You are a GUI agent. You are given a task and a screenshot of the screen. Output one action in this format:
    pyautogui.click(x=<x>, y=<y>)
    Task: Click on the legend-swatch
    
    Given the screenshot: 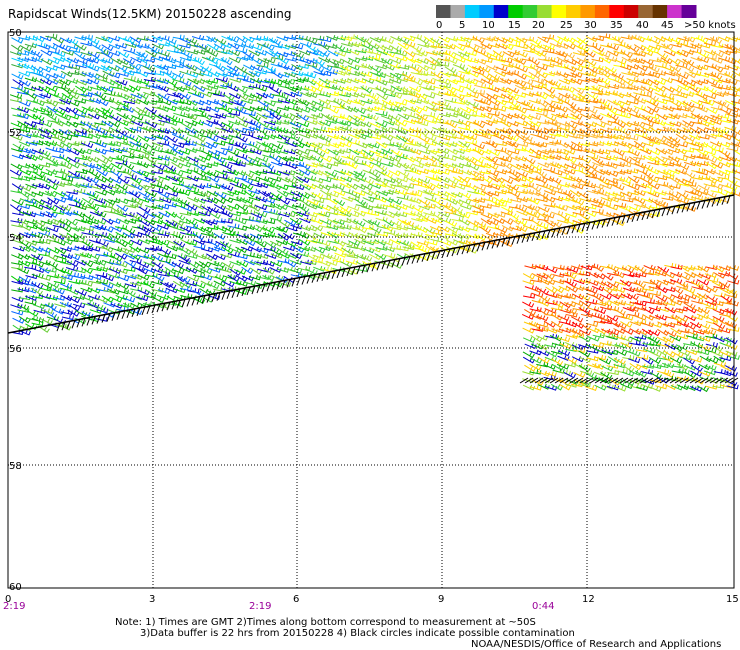 What is the action you would take?
    pyautogui.click(x=501, y=11)
    